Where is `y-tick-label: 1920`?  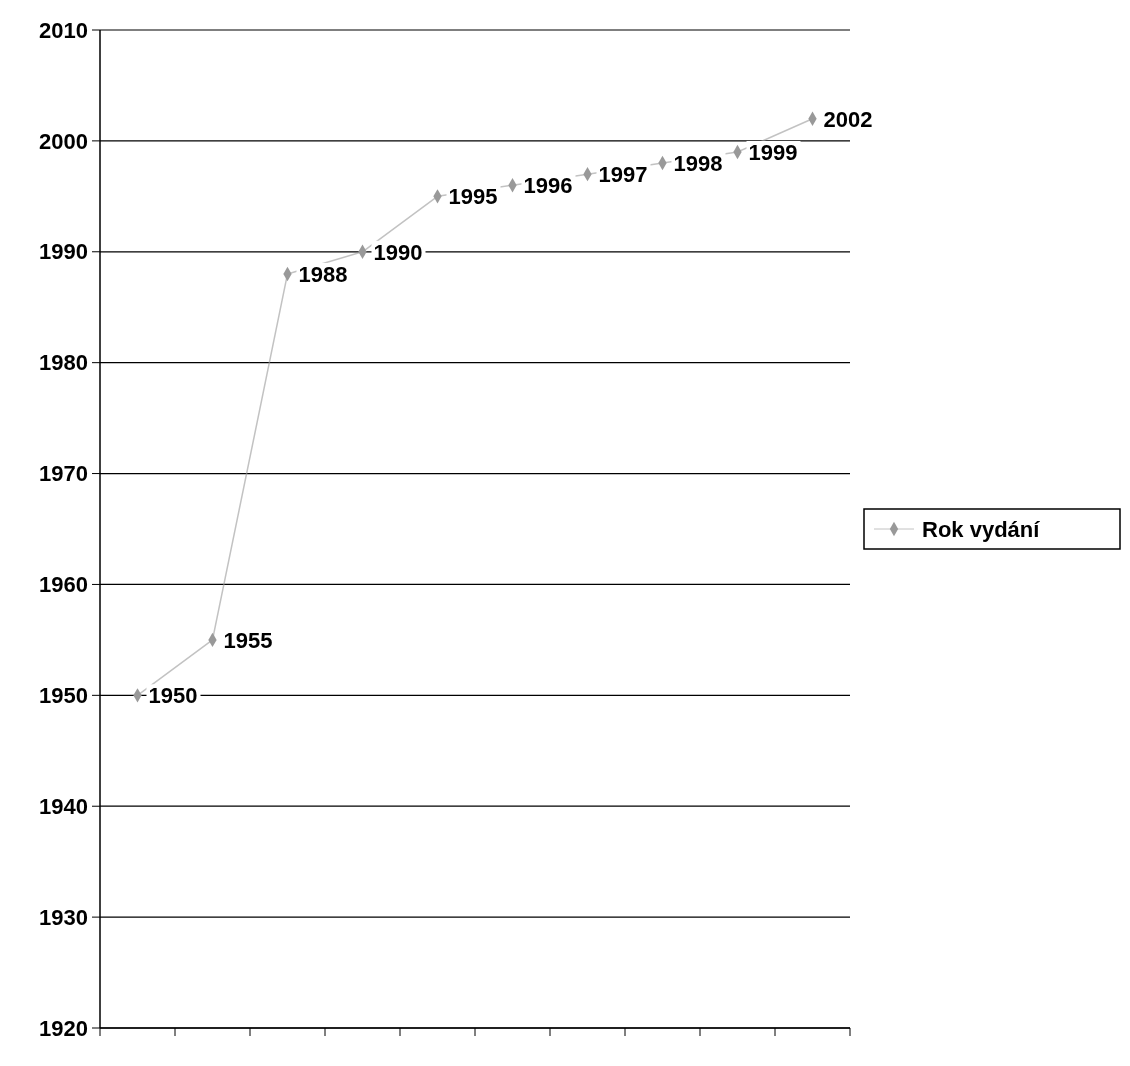
y-tick-label: 1920 is located at coordinates (63, 1028).